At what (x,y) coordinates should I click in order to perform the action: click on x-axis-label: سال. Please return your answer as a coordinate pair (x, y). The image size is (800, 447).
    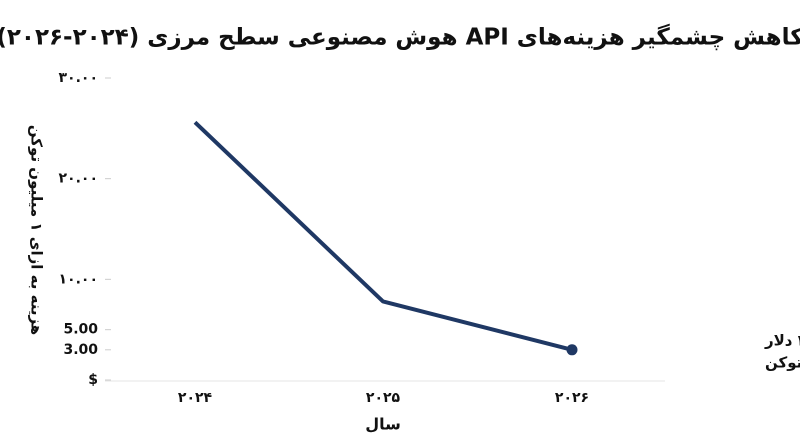
    Looking at the image, I should click on (383, 424).